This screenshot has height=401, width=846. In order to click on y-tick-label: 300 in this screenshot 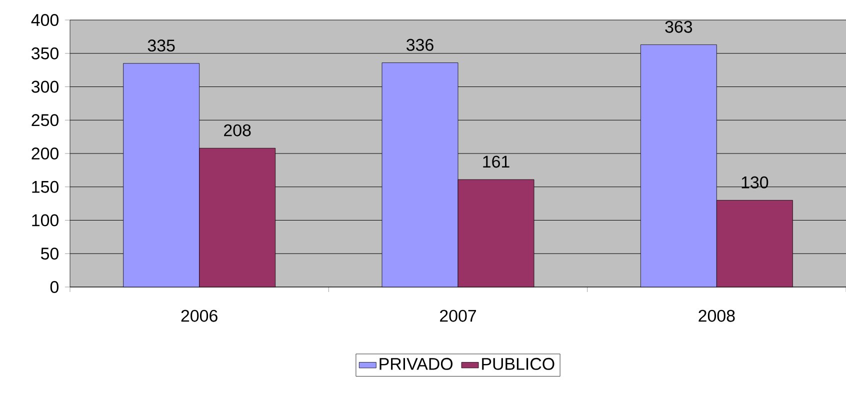, I will do `click(45, 86)`.